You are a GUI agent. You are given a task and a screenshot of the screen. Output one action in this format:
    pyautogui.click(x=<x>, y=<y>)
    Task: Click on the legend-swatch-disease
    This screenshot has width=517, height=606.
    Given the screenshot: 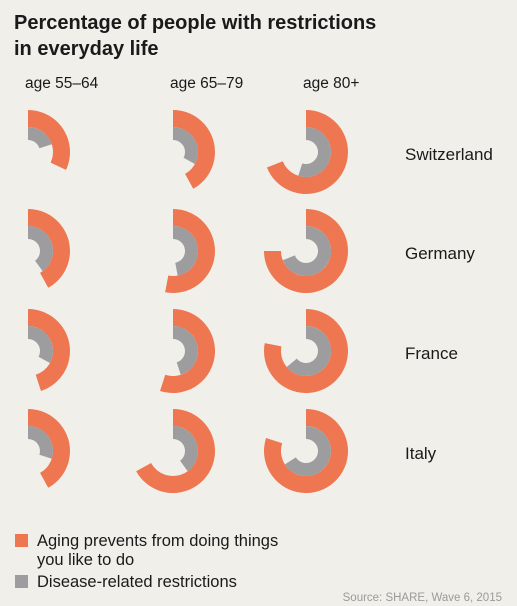 What is the action you would take?
    pyautogui.click(x=21, y=581)
    